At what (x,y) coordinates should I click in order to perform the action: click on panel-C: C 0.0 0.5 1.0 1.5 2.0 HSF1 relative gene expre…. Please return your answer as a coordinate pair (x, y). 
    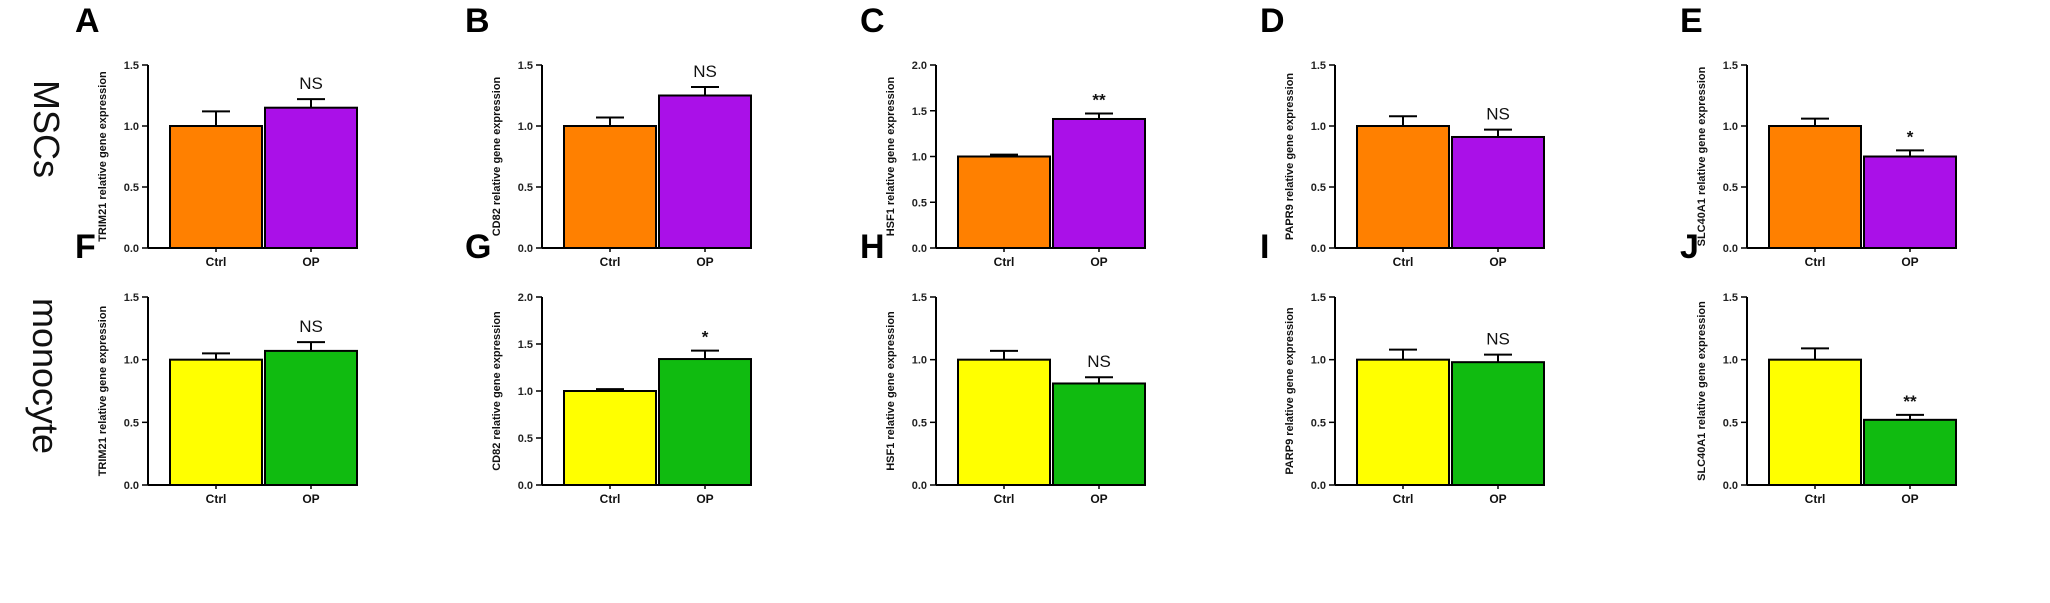
    Looking at the image, I should click on (1003, 135).